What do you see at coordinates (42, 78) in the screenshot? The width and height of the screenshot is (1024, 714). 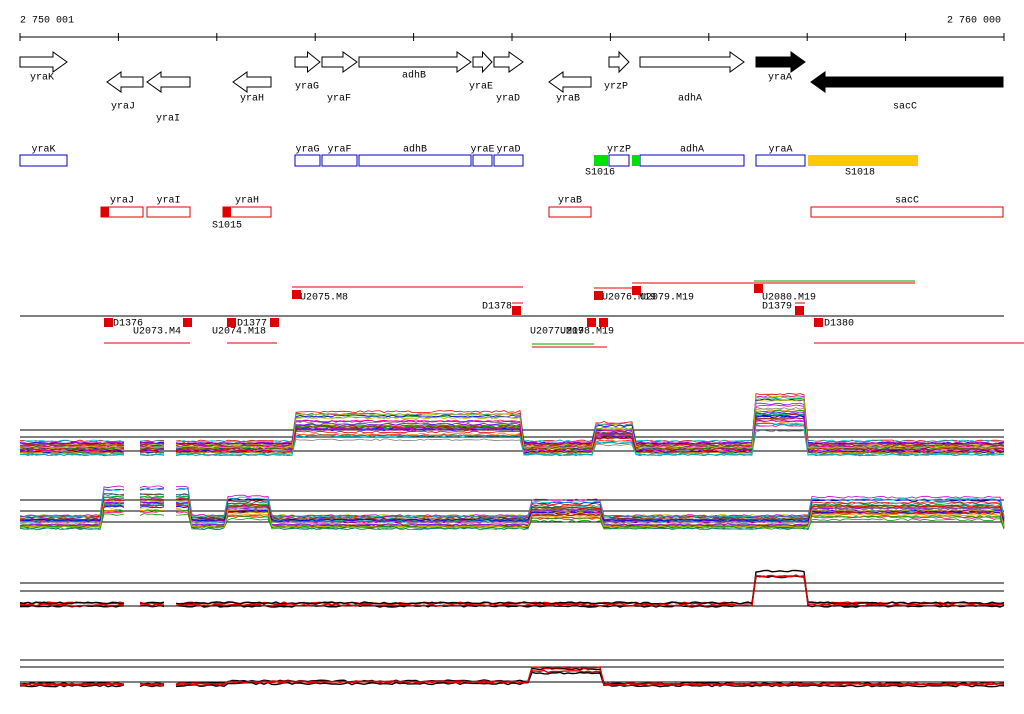 I see `gene-label: yraK` at bounding box center [42, 78].